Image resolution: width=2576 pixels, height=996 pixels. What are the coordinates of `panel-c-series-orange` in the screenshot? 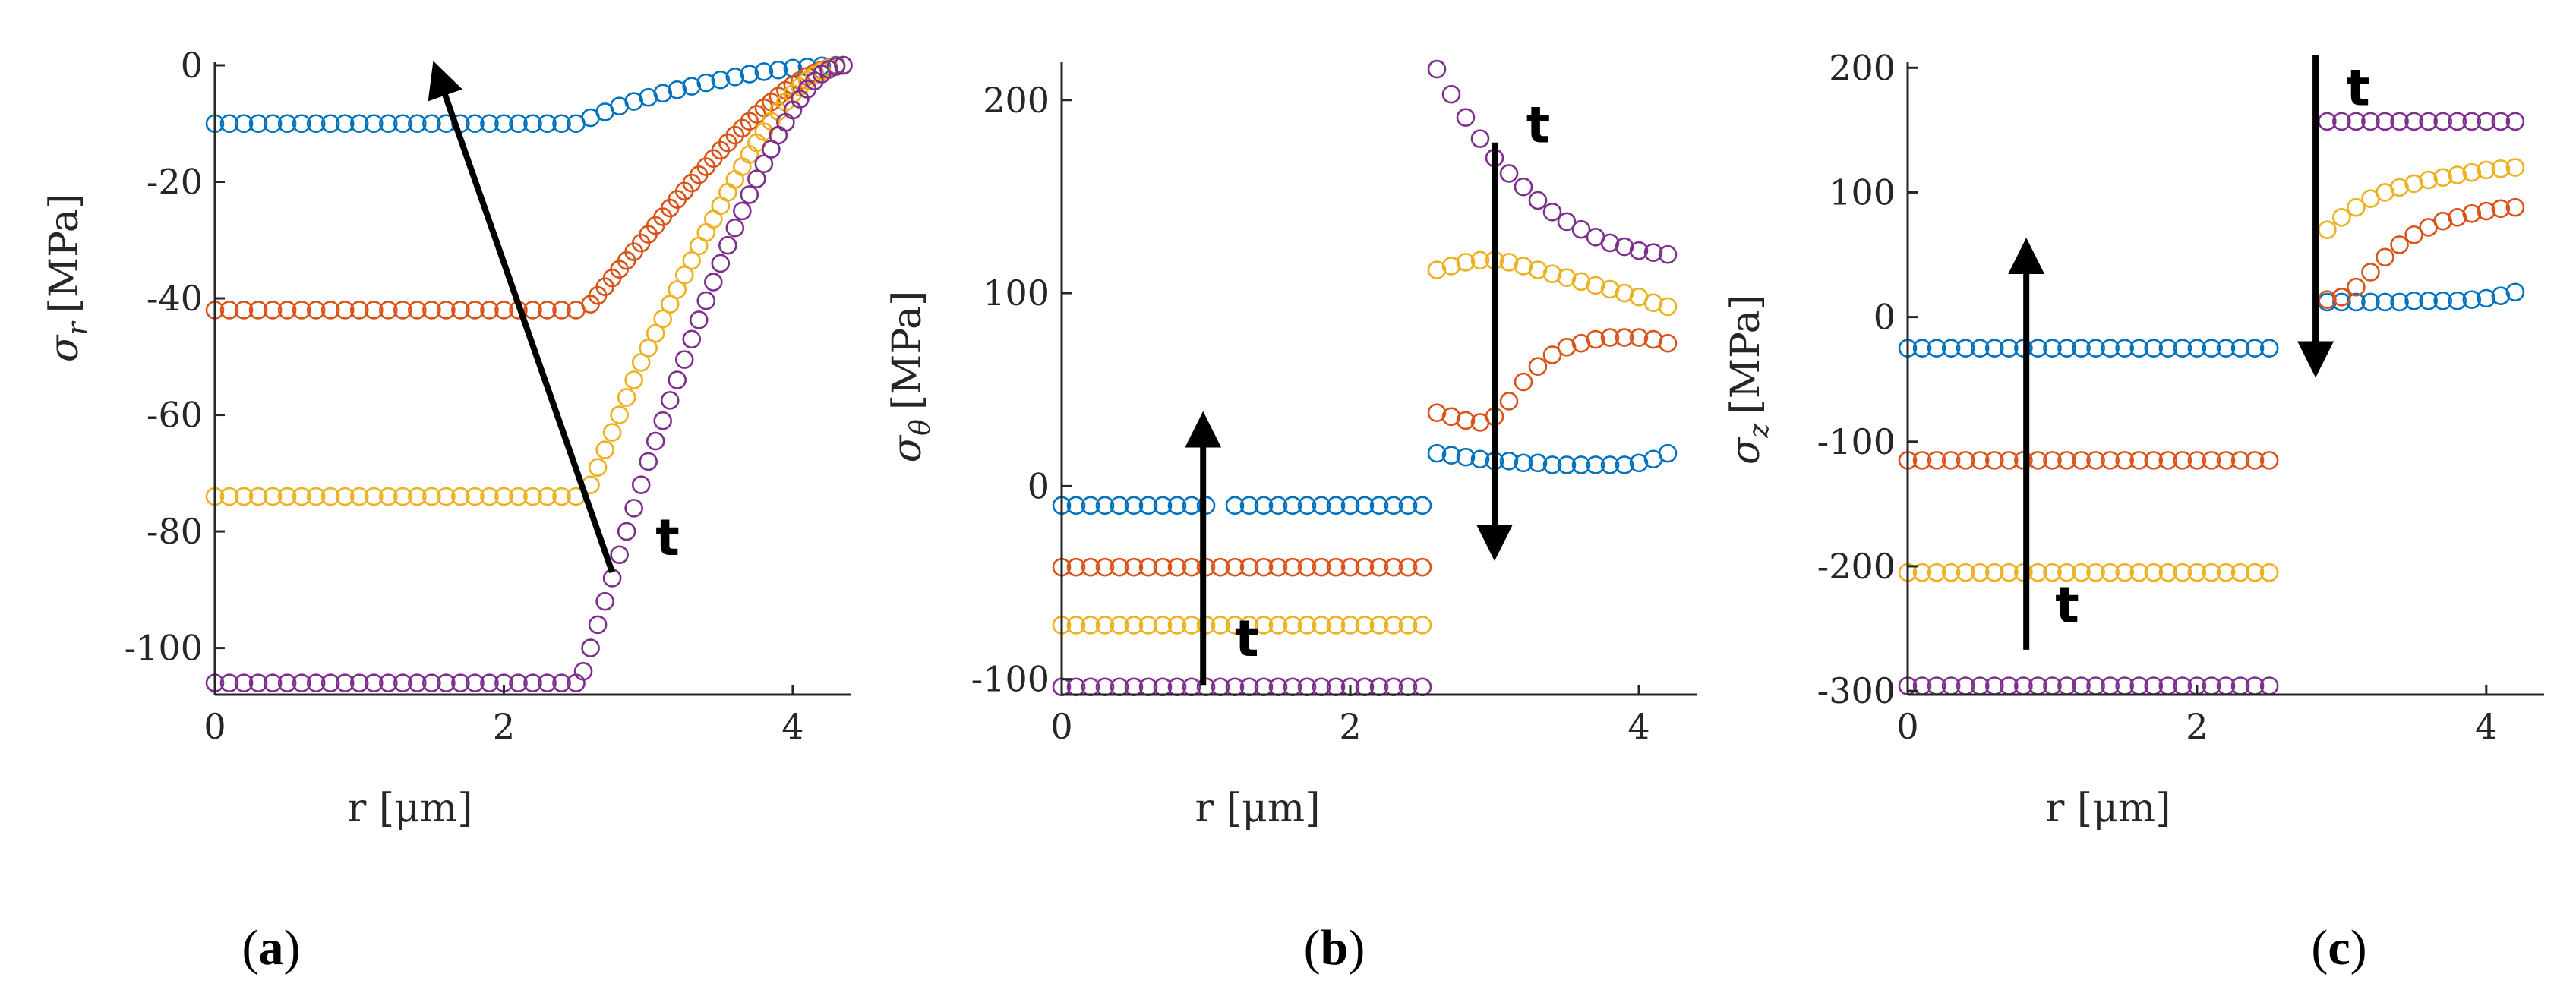 It's located at (2211, 333).